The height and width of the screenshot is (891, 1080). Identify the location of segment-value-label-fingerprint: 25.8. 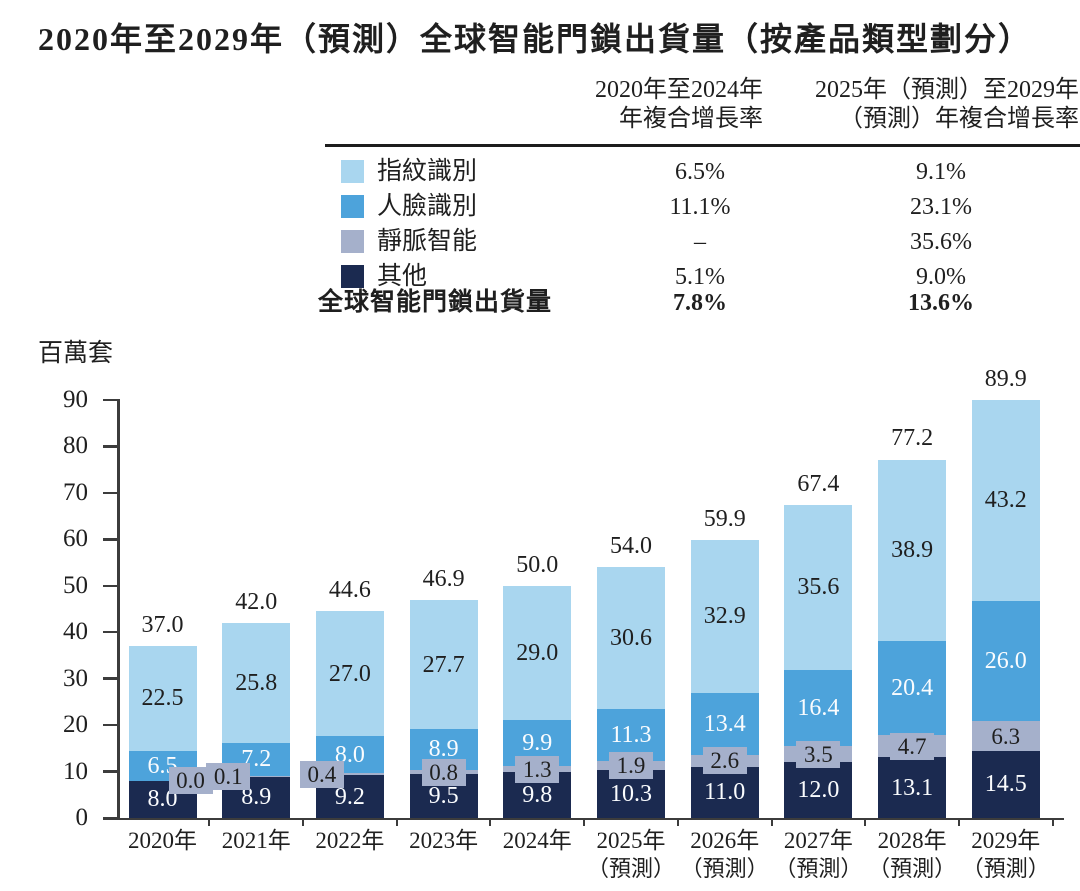
(256, 682).